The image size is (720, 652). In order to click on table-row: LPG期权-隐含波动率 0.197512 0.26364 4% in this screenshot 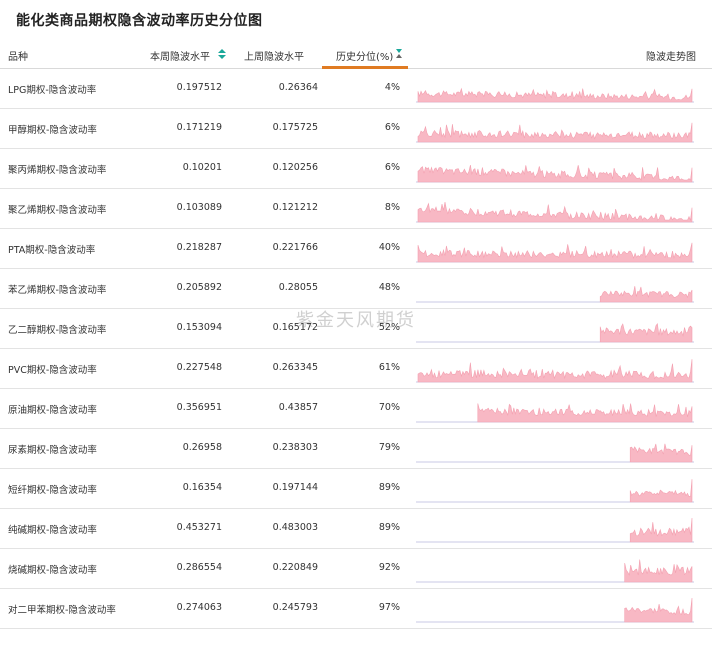, I will do `click(356, 89)`.